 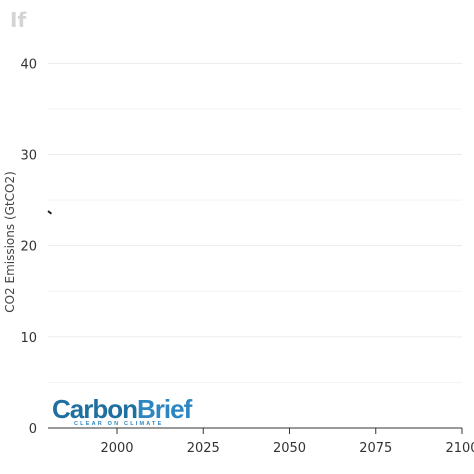 I want to click on y-tick-label-10: 10, so click(x=28, y=338).